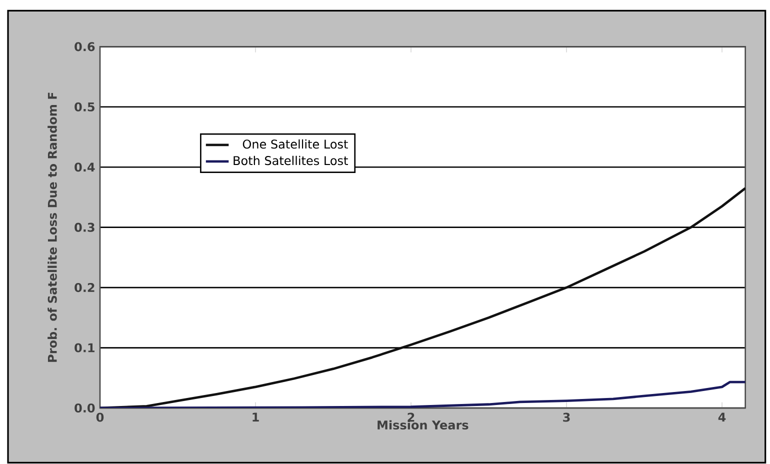  What do you see at coordinates (84, 227) in the screenshot?
I see `y-tick-label: 0.3` at bounding box center [84, 227].